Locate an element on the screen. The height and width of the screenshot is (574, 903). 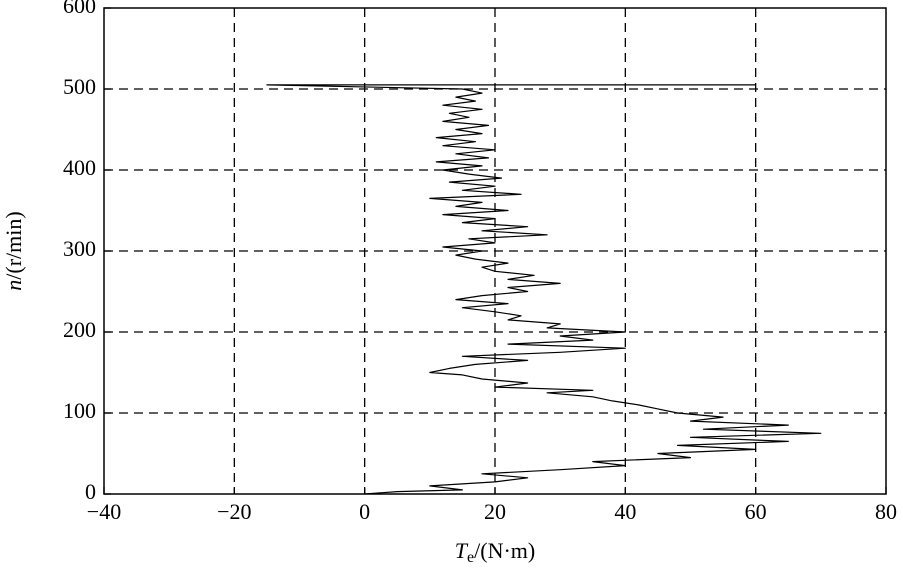
y-tick-label: 200 is located at coordinates (79, 329).